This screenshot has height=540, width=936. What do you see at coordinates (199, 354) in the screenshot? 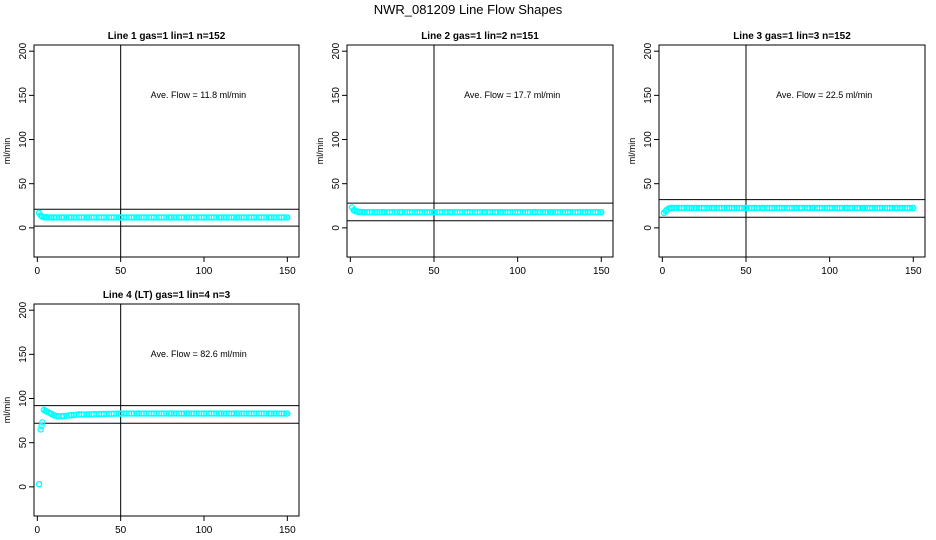
I see `average-flow-annotation: Ave. Flow = 82.6 ml/min` at bounding box center [199, 354].